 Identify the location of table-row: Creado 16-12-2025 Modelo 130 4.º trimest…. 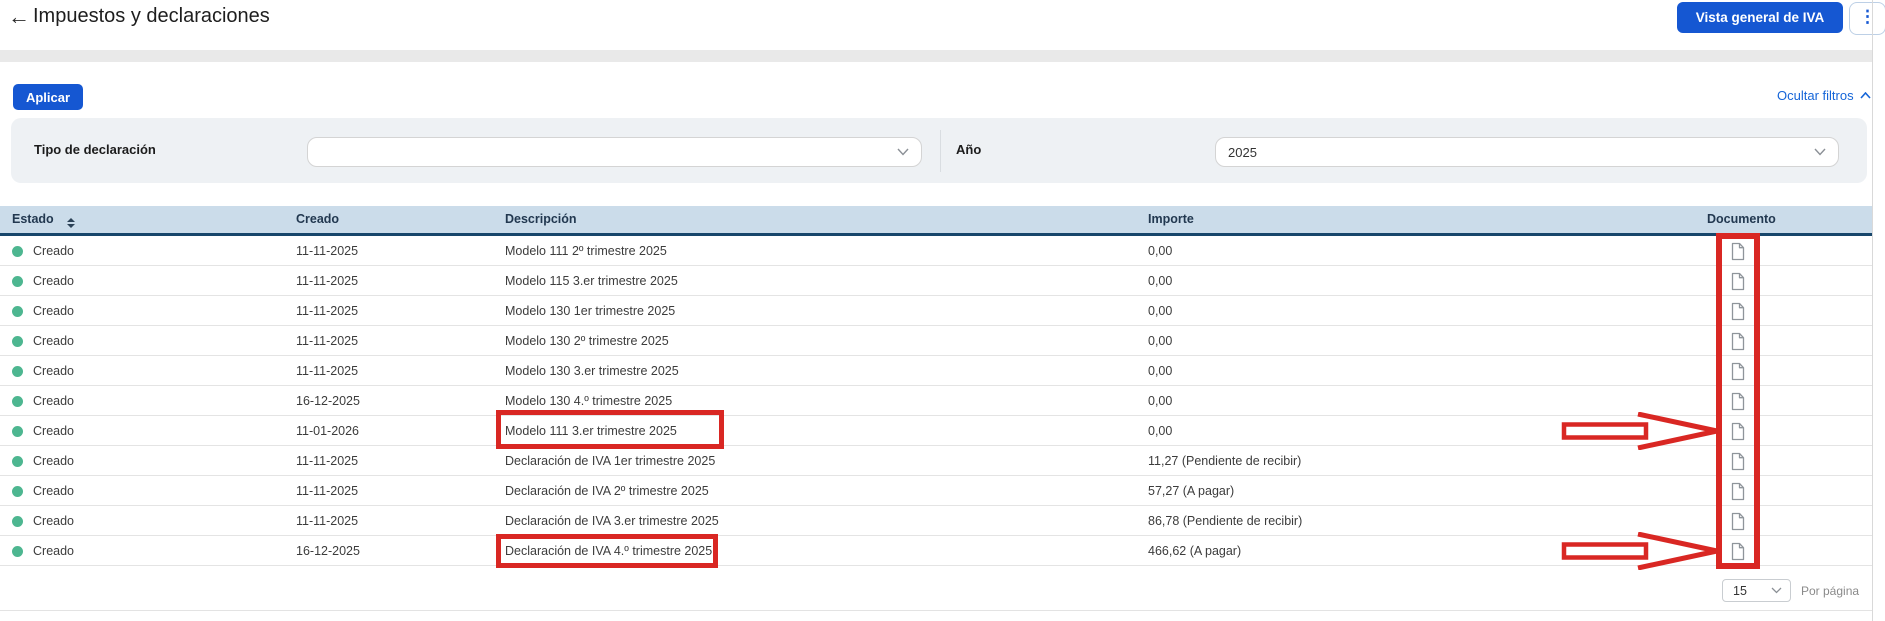
(936, 401).